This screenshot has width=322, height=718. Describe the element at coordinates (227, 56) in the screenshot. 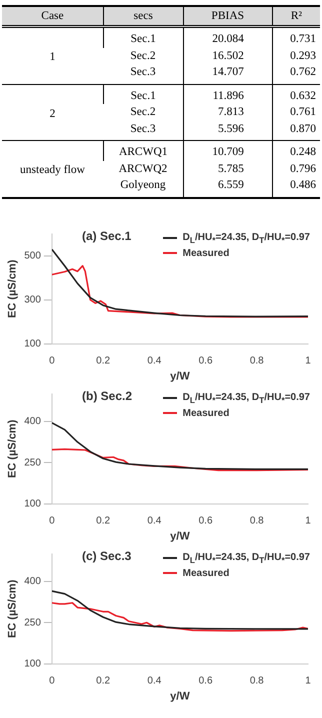

I see `text: 16.502` at that location.